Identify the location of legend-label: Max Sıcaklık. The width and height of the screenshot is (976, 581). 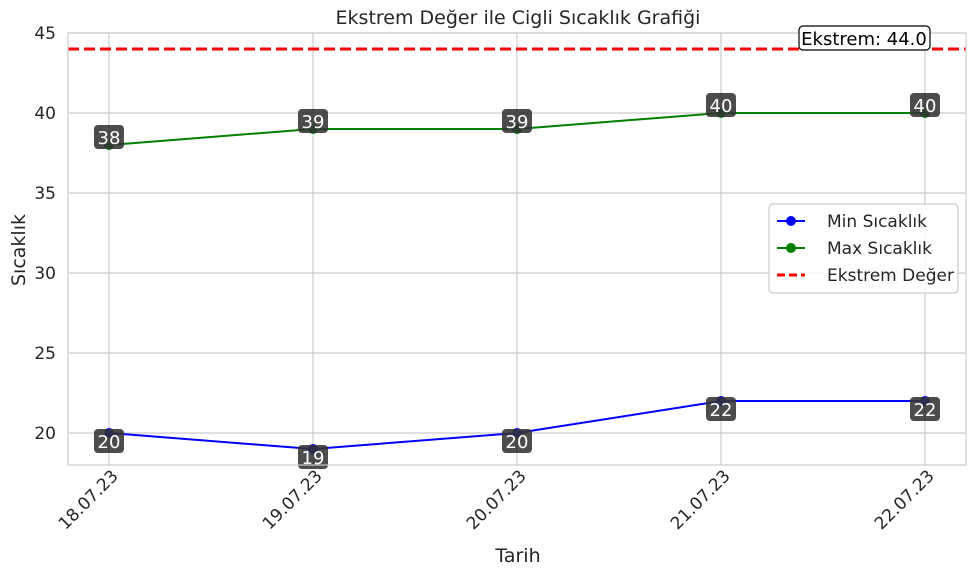
(879, 249).